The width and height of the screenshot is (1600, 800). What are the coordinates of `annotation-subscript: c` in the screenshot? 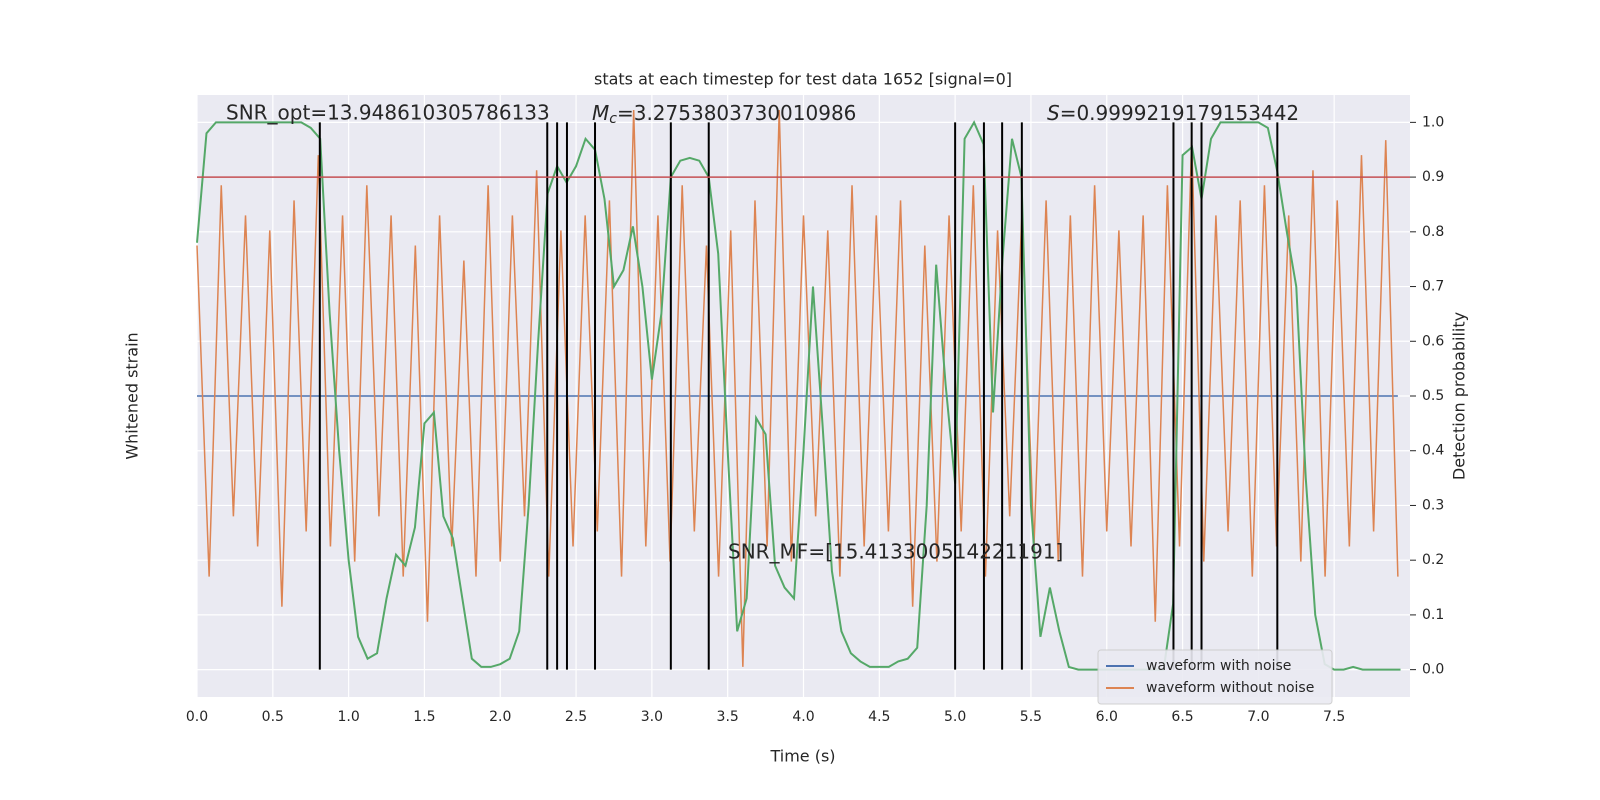 It's located at (613, 119).